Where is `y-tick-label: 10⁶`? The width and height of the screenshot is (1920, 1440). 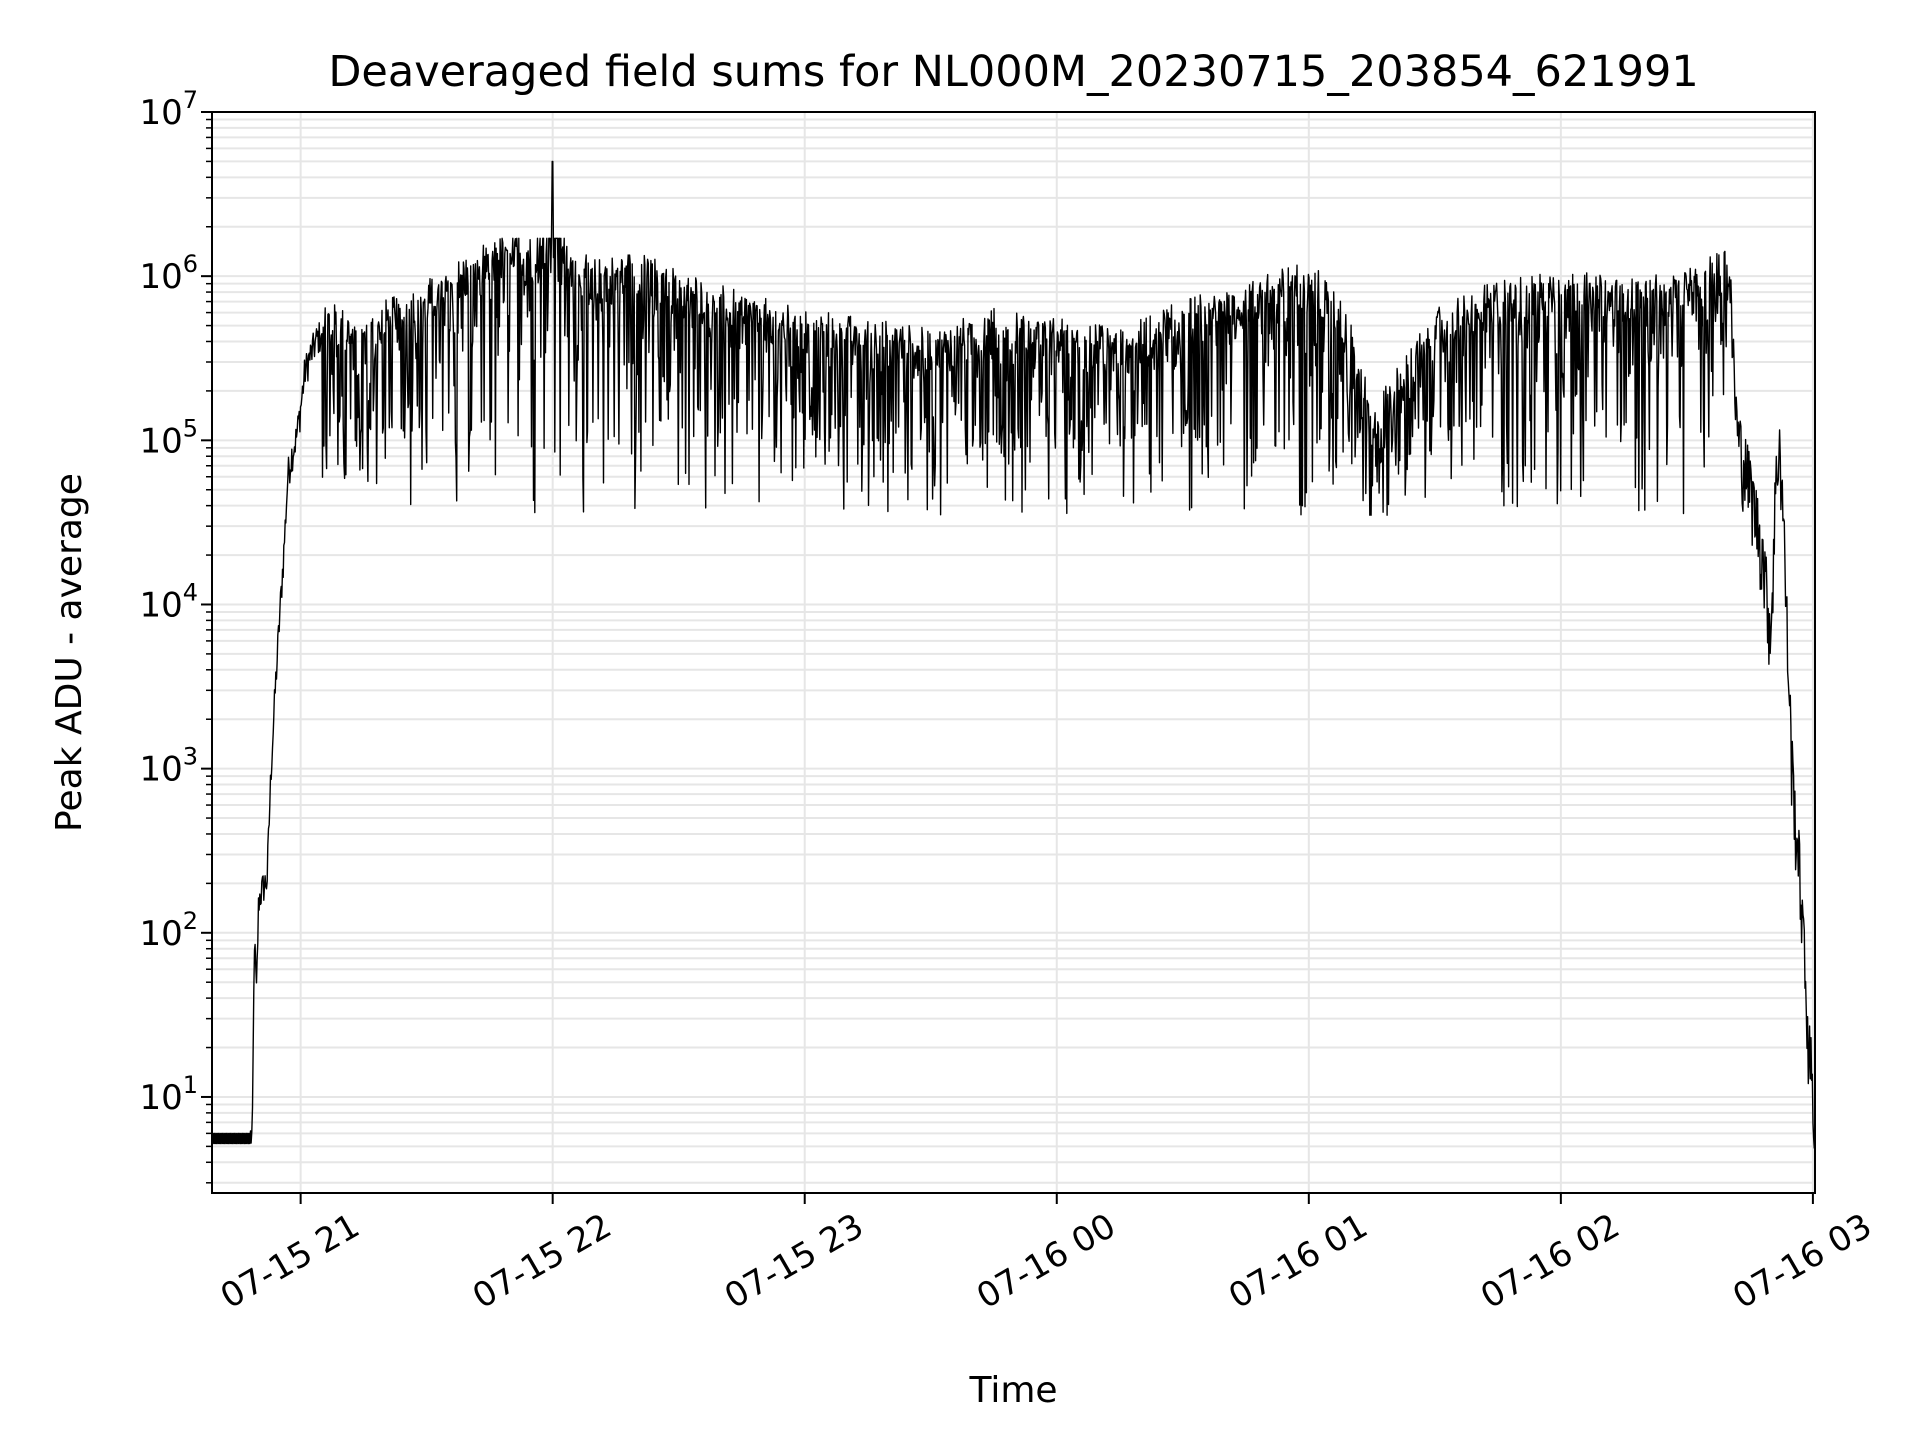 y-tick-label: 10⁶ is located at coordinates (168, 273).